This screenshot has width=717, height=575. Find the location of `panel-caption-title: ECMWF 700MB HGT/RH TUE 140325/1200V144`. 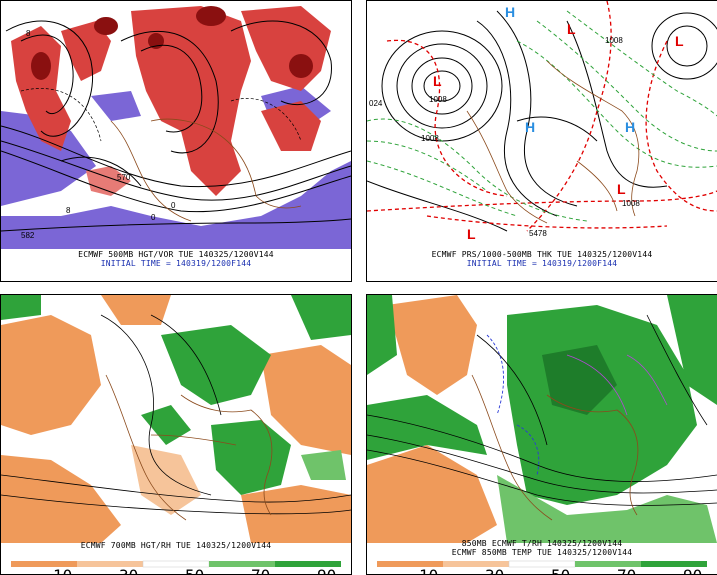

panel-caption-title: ECMWF 700MB HGT/RH TUE 140325/1200V144 is located at coordinates (176, 545).